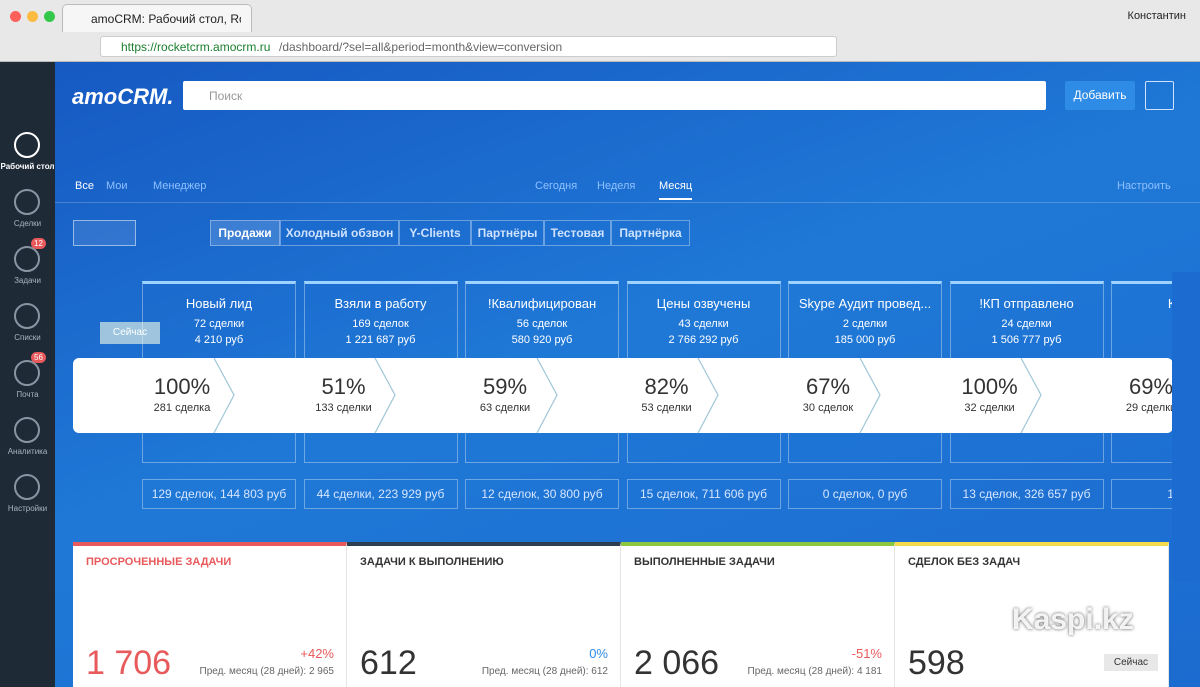  Describe the element at coordinates (123, 96) in the screenshot. I see `logo: amoCRM.` at that location.